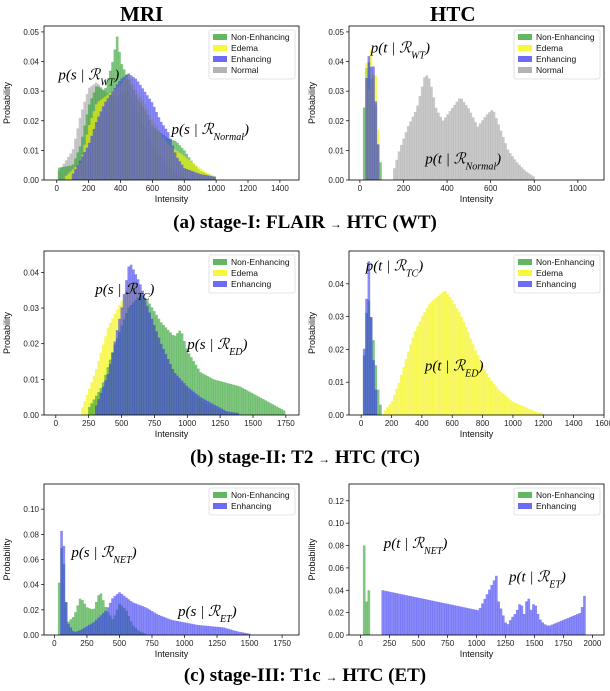  I want to click on distribution-annotation: p(s | ℛNET), so click(103, 555).